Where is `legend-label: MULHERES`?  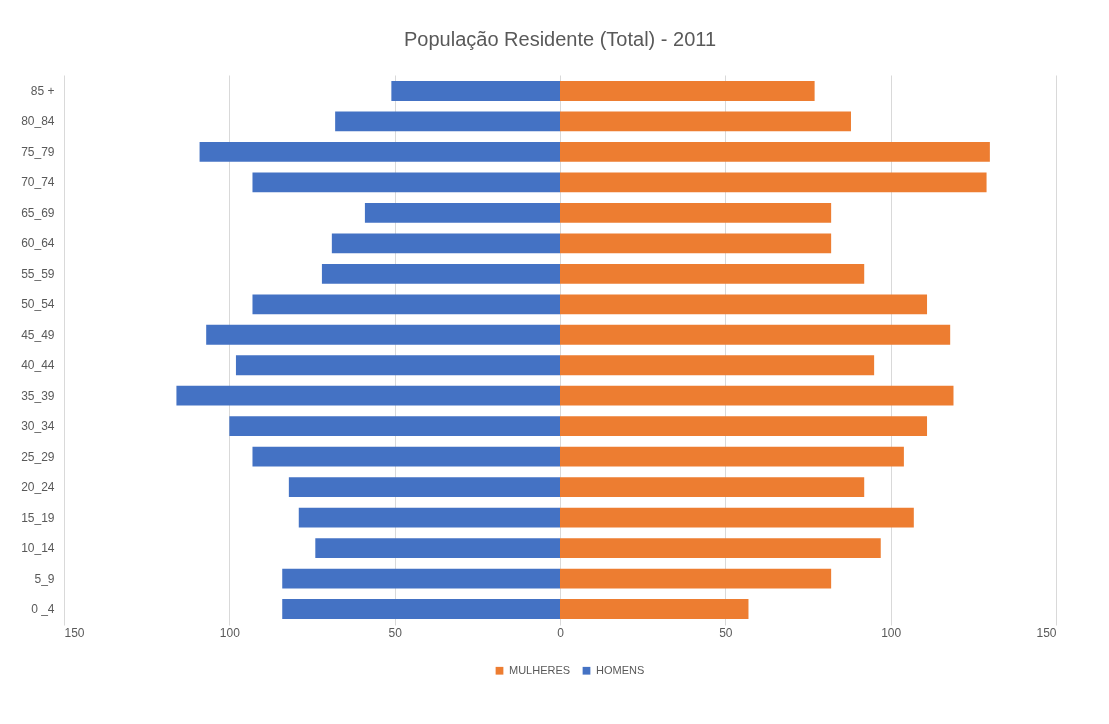
legend-label: MULHERES is located at coordinates (540, 669).